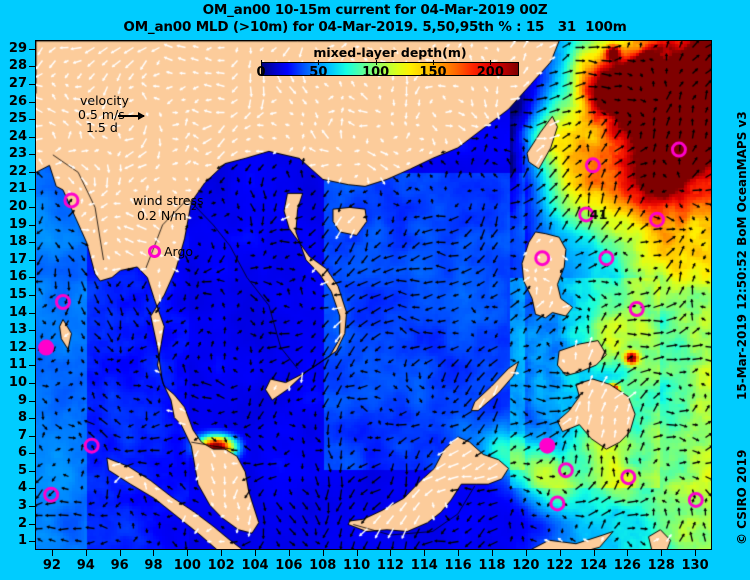 This screenshot has width=750, height=580. I want to click on y-axis-label: 22, so click(17, 171).